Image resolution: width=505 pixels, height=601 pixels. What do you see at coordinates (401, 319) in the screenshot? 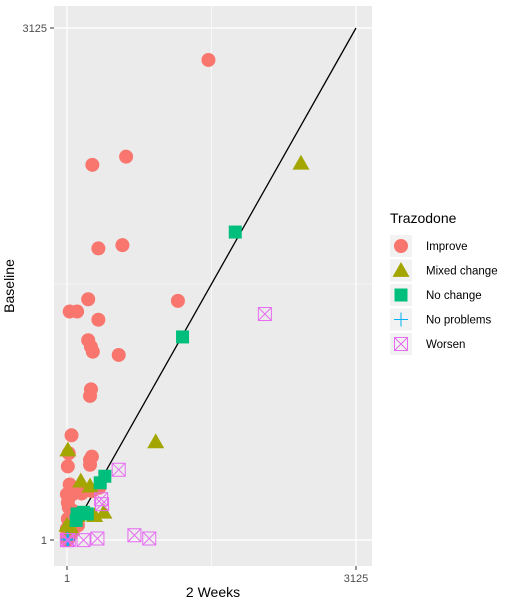
I see `legend-key-no-problems` at bounding box center [401, 319].